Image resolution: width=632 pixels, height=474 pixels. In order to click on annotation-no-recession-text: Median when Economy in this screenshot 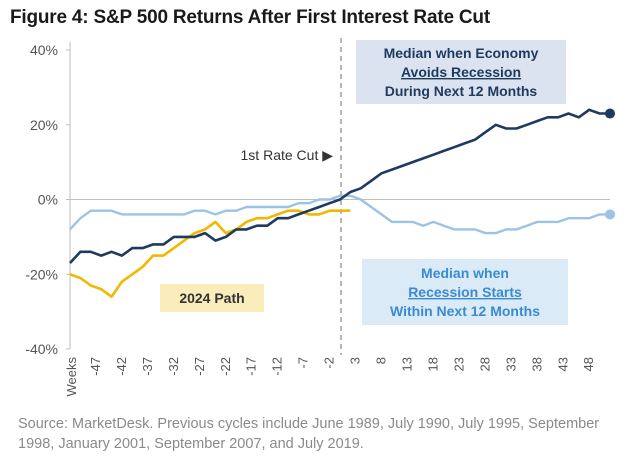, I will do `click(461, 53)`.